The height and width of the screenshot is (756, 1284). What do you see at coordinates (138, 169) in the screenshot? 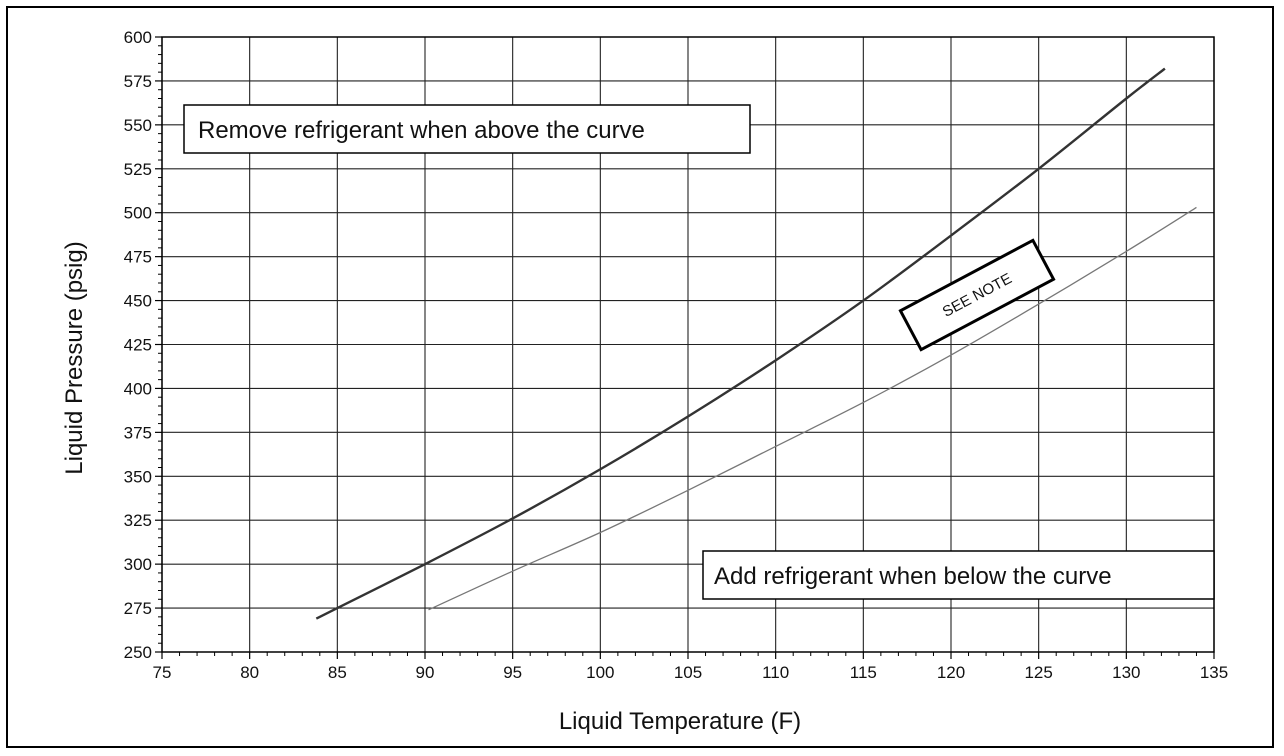
I see `y-tick-label: 525` at bounding box center [138, 169].